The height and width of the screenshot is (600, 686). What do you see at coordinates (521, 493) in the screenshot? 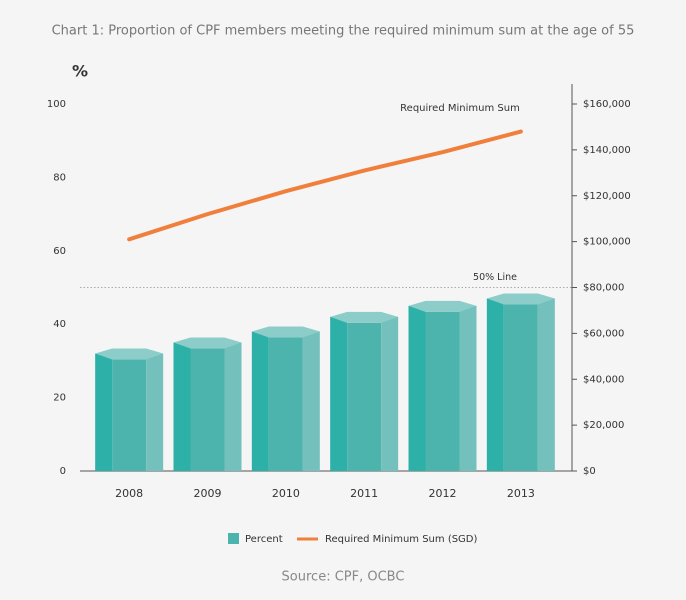
I see `x-tick-label: 2013` at bounding box center [521, 493].